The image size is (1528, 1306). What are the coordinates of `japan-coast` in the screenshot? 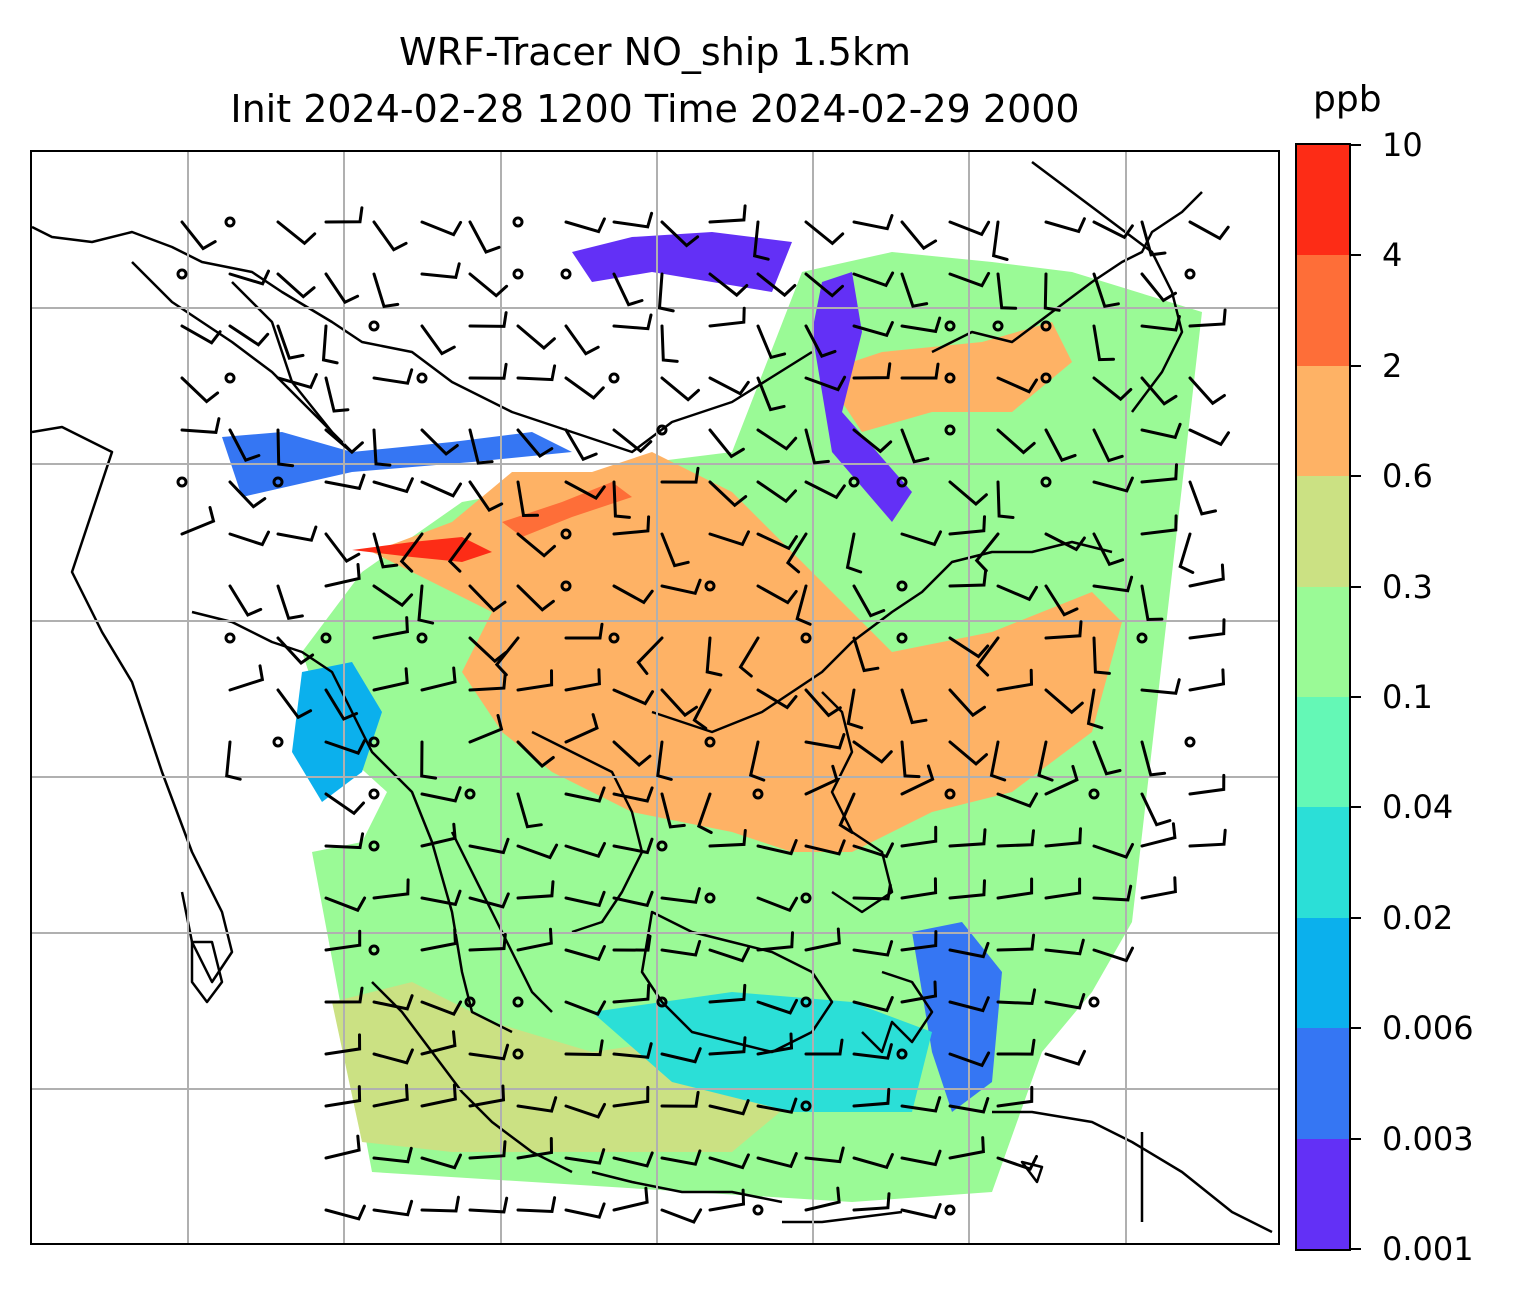 It's located at (1107, 287).